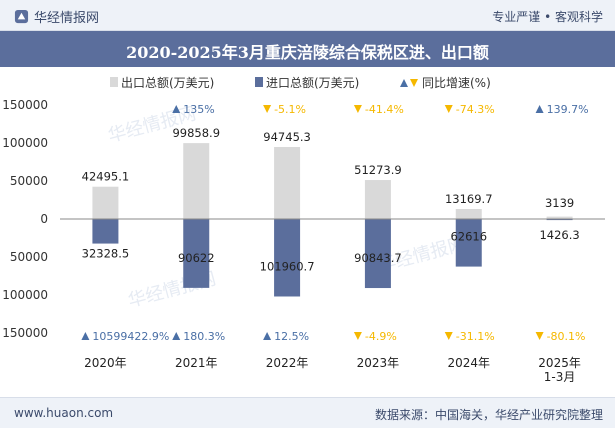 The image size is (615, 428). What do you see at coordinates (67, 18) in the screenshot?
I see `brand-name: 华经情报网` at bounding box center [67, 18].